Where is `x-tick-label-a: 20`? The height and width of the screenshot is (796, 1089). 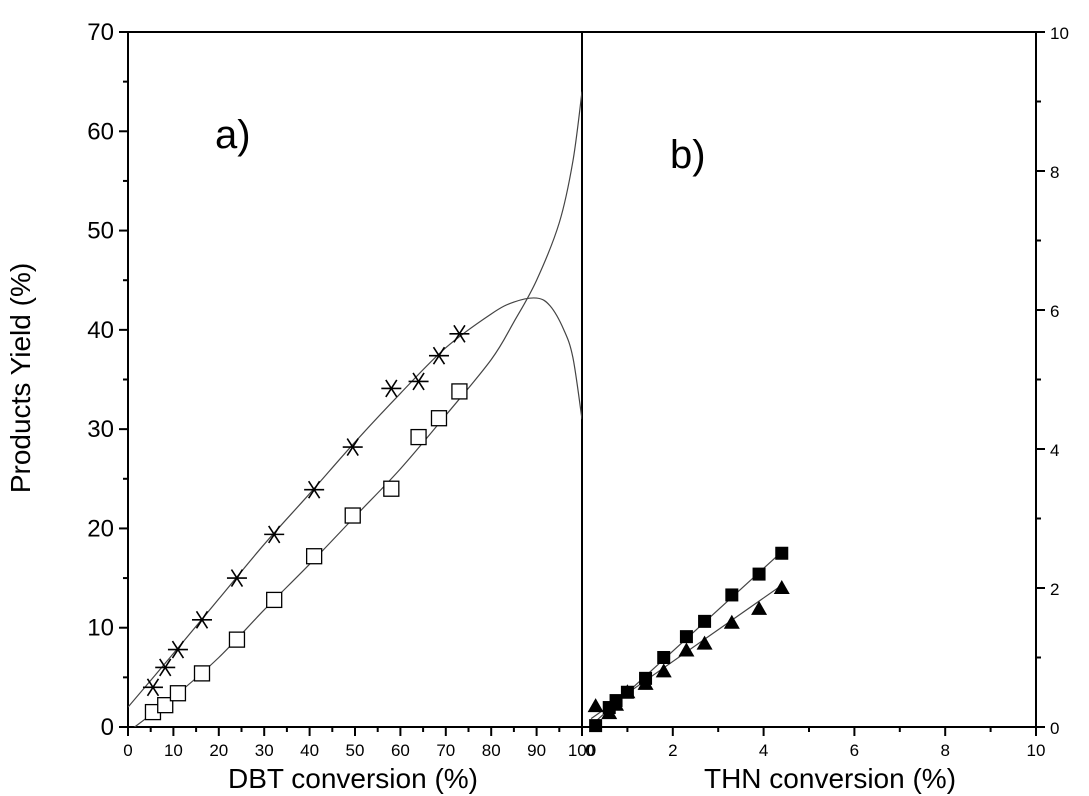 x-tick-label-a: 20 is located at coordinates (218, 750).